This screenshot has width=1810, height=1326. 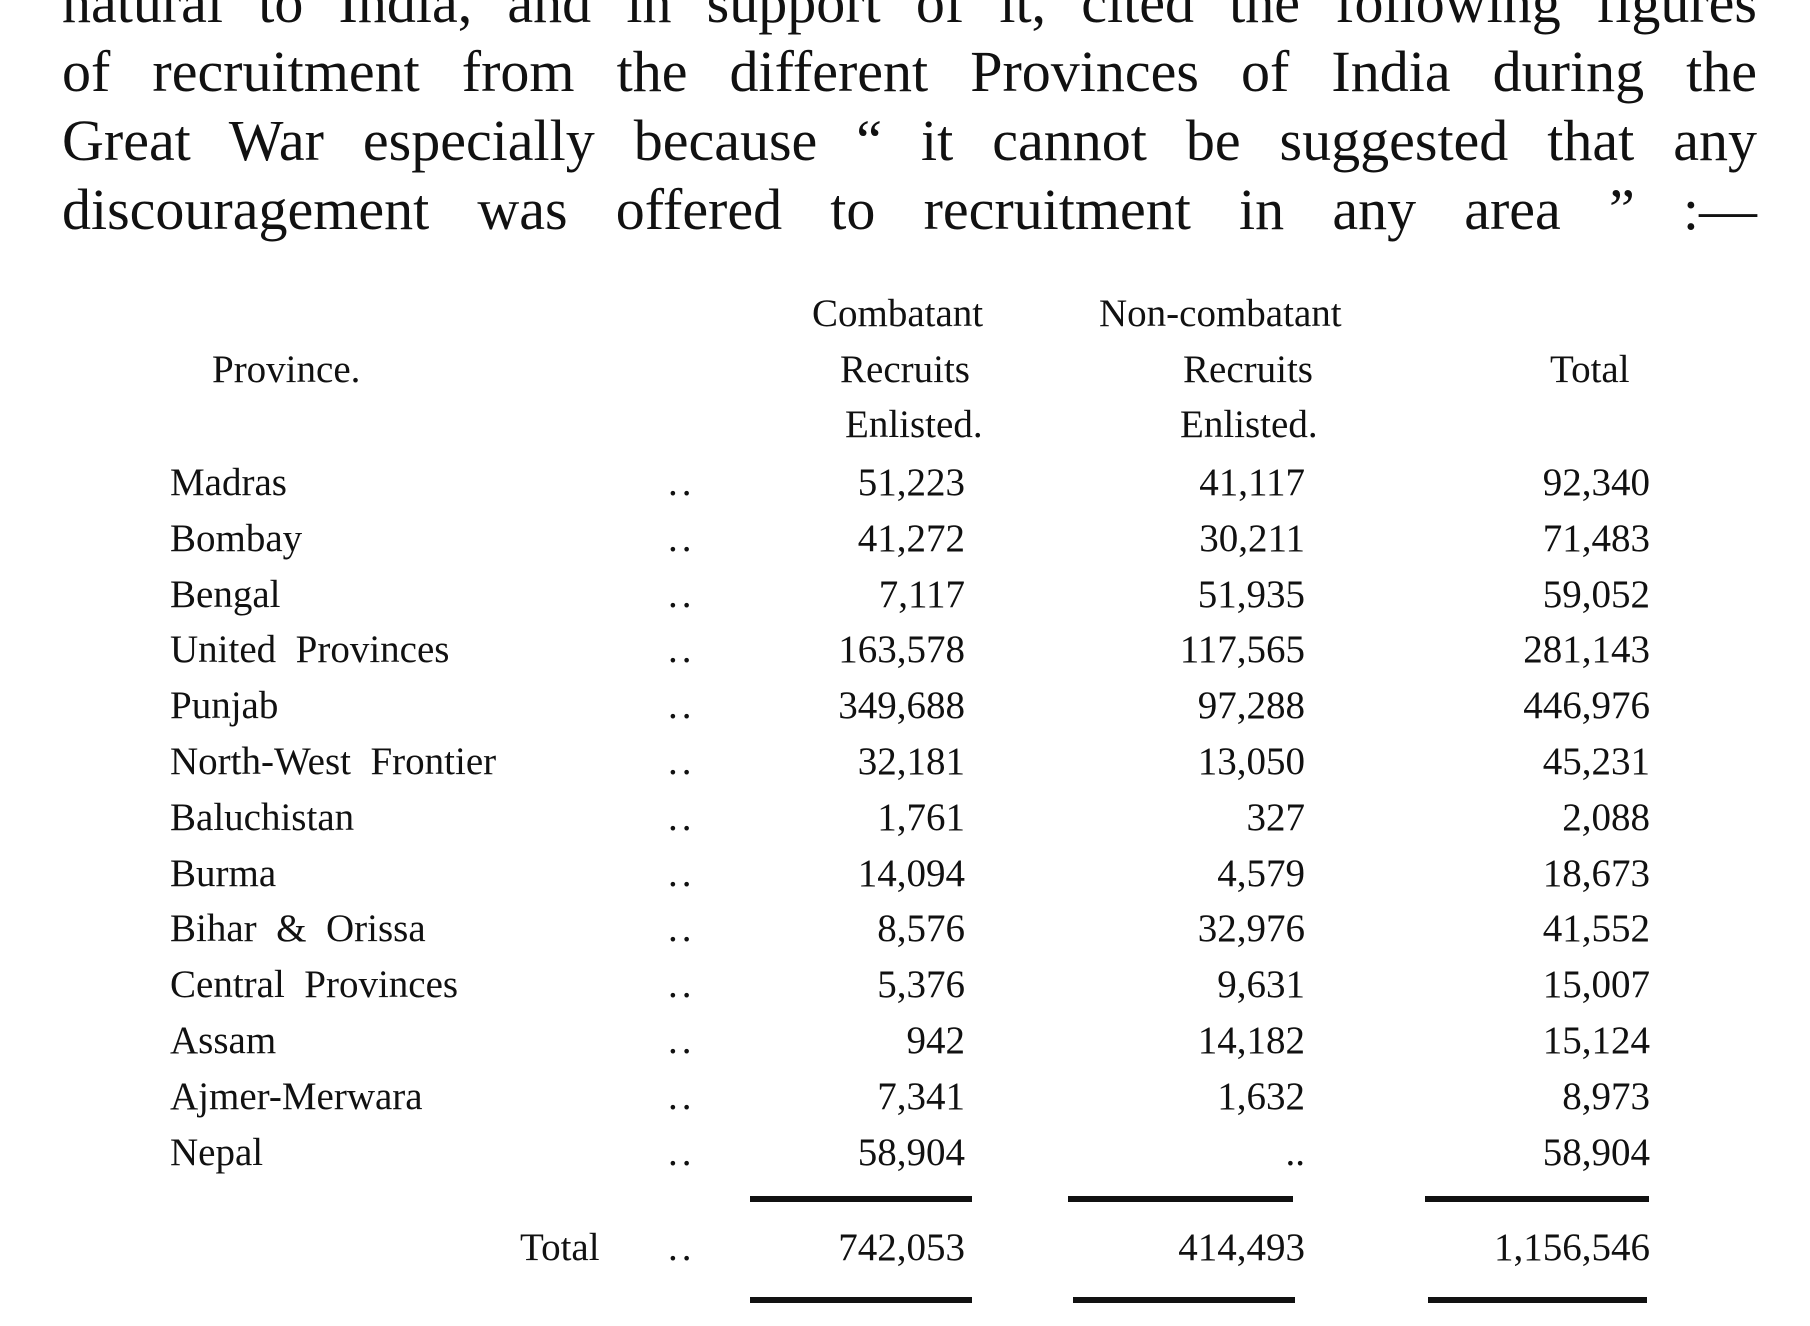 What do you see at coordinates (1606, 817) in the screenshot?
I see `total-value: 2,088` at bounding box center [1606, 817].